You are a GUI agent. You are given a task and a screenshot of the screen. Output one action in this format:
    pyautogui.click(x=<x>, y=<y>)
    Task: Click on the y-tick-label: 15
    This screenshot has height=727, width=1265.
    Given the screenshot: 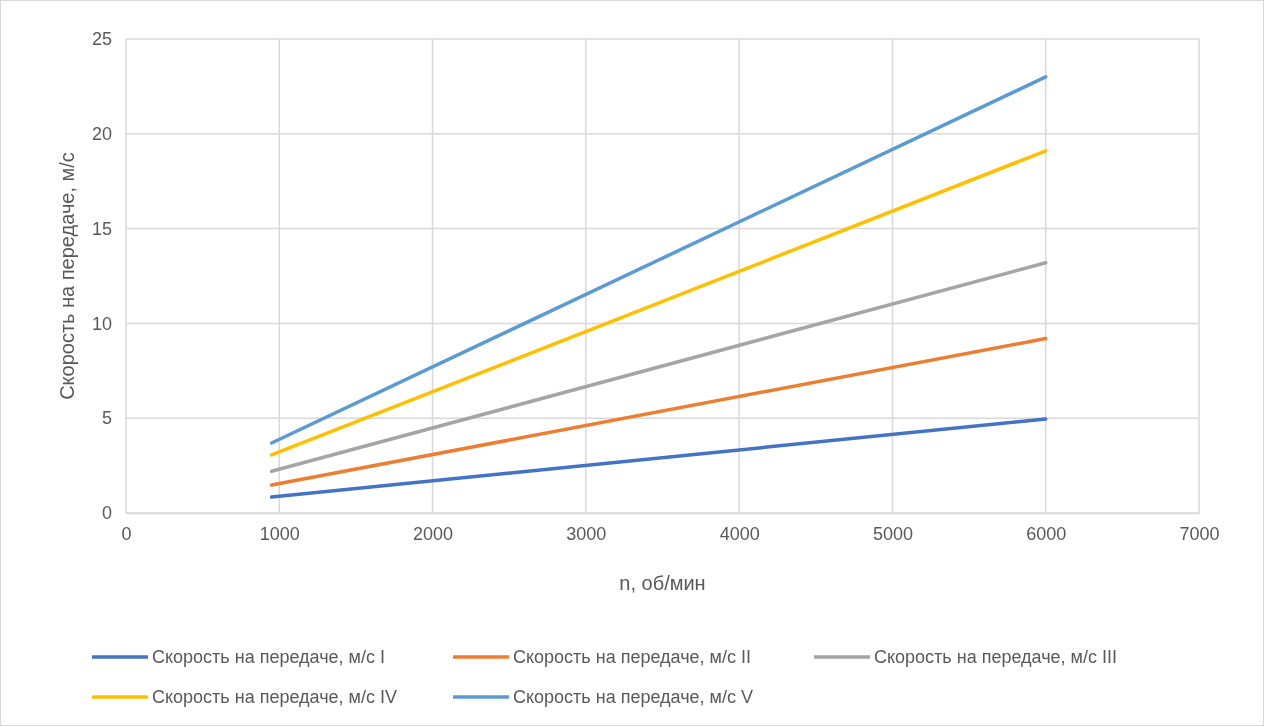 What is the action you would take?
    pyautogui.click(x=101, y=228)
    